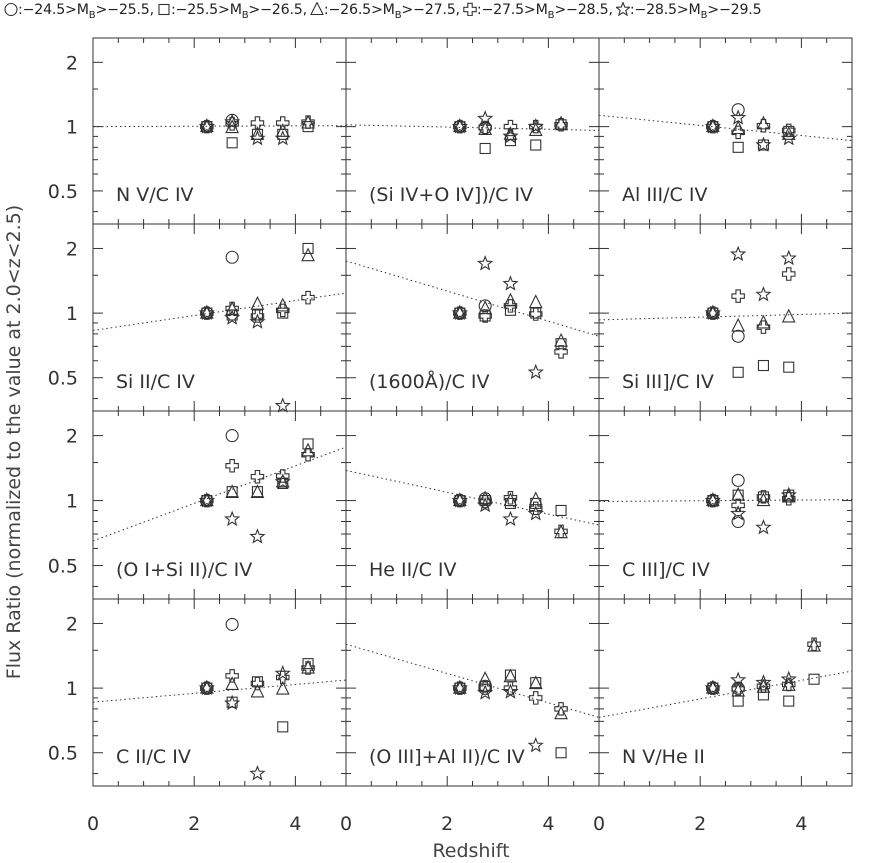 Image resolution: width=879 pixels, height=863 pixels. What do you see at coordinates (668, 382) in the screenshot?
I see `panel-title: Si III]/C IV` at bounding box center [668, 382].